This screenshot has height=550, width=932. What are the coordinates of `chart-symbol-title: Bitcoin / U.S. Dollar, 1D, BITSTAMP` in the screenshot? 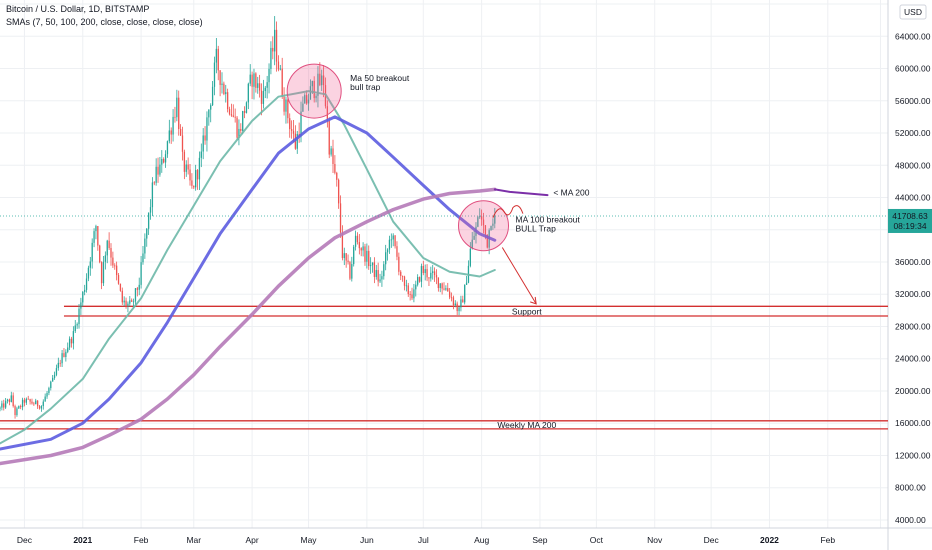 It's located at (78, 9).